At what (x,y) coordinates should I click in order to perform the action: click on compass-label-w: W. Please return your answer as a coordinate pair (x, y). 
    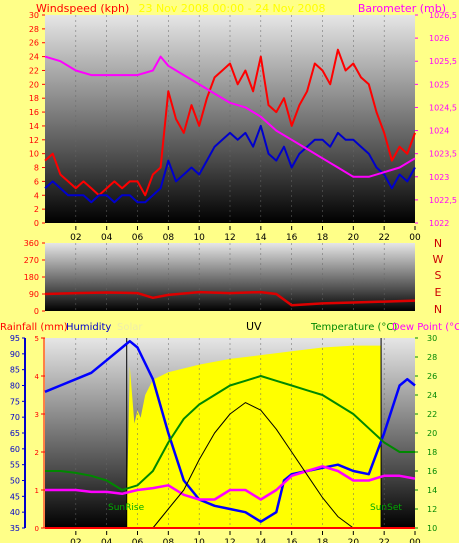
    Looking at the image, I should click on (438, 259).